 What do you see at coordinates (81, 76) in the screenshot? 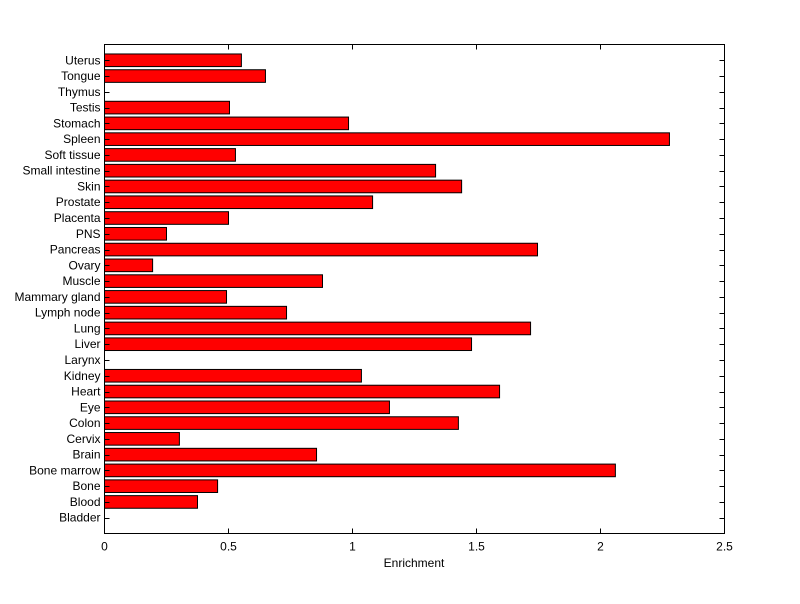
I see `y-tick-label: Tongue` at bounding box center [81, 76].